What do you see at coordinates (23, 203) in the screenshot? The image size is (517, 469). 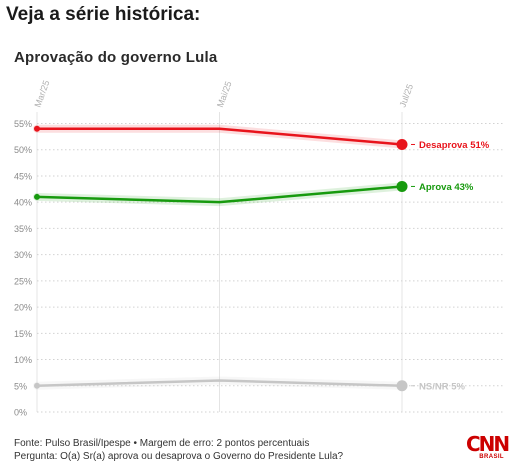 I see `y-tick-label: 40%` at bounding box center [23, 203].